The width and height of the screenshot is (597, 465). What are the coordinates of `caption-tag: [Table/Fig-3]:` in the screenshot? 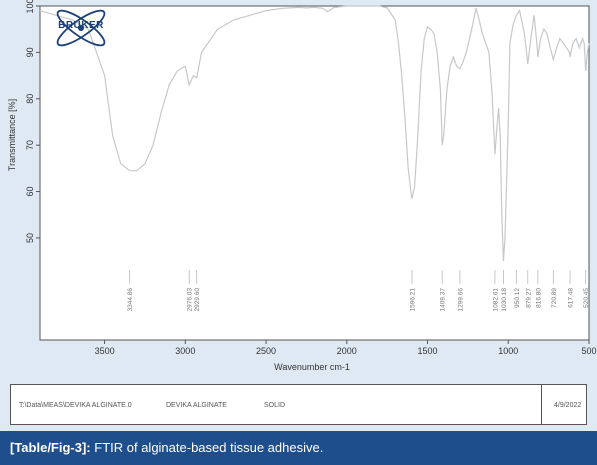 It's located at (50, 447).